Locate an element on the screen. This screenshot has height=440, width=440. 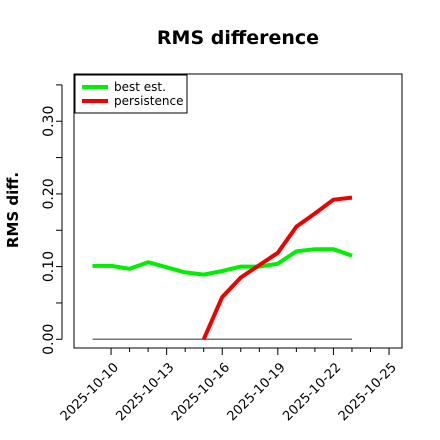
series-line-persistence is located at coordinates (277, 268).